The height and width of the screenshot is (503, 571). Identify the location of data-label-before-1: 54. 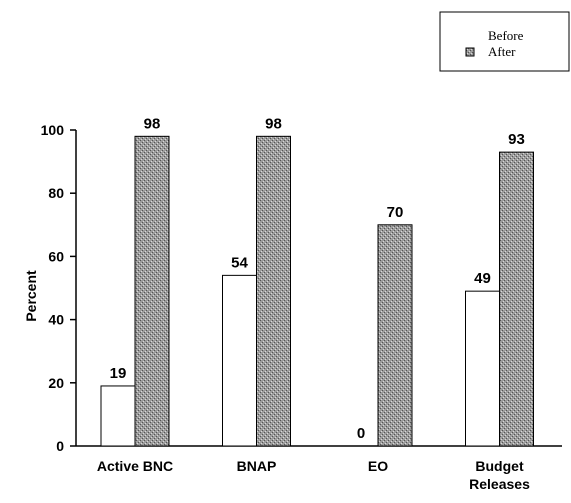
(239, 262).